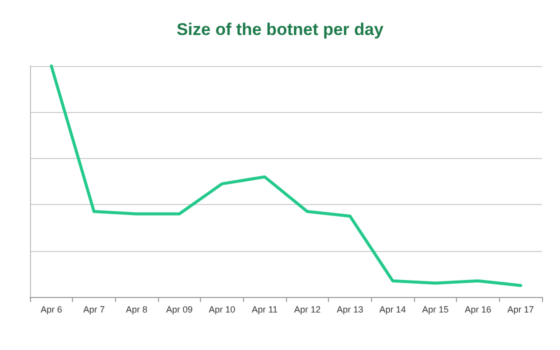  Describe the element at coordinates (520, 309) in the screenshot. I see `x-tick-label: Apr 17` at that location.